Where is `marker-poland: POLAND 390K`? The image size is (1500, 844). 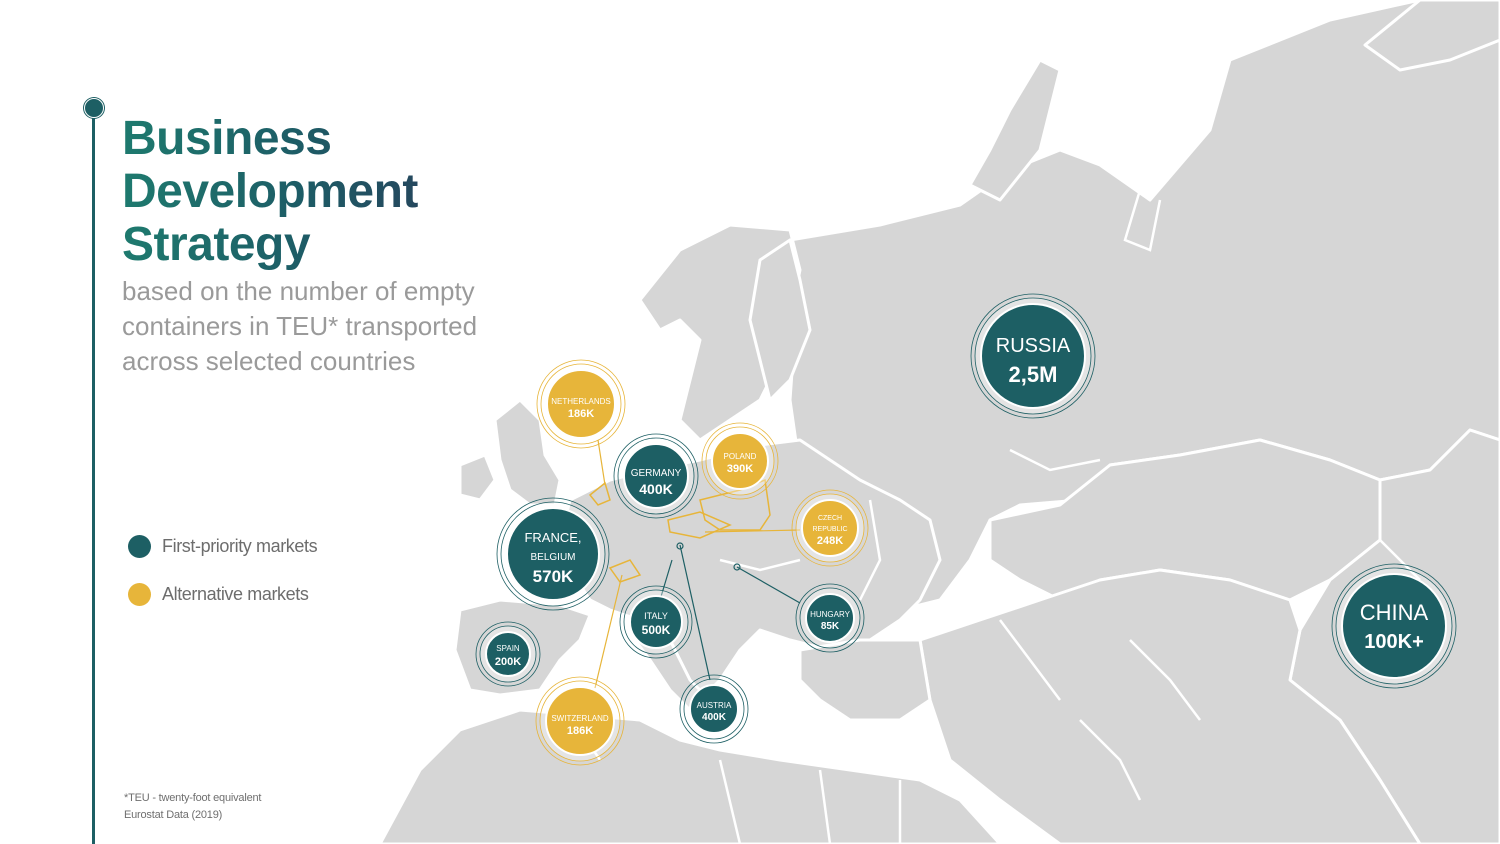
marker-poland: POLAND 390K is located at coordinates (740, 461).